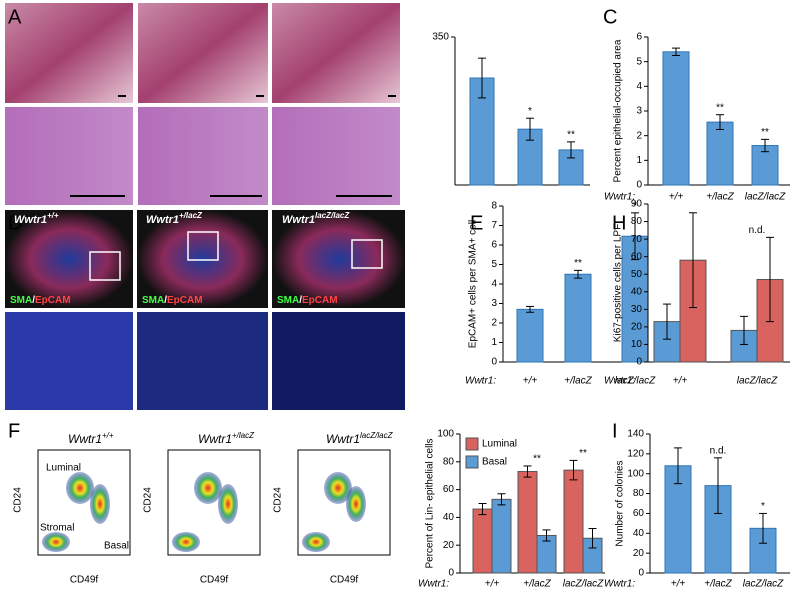  I want to click on y-tick-label: 20, so click(639, 553).